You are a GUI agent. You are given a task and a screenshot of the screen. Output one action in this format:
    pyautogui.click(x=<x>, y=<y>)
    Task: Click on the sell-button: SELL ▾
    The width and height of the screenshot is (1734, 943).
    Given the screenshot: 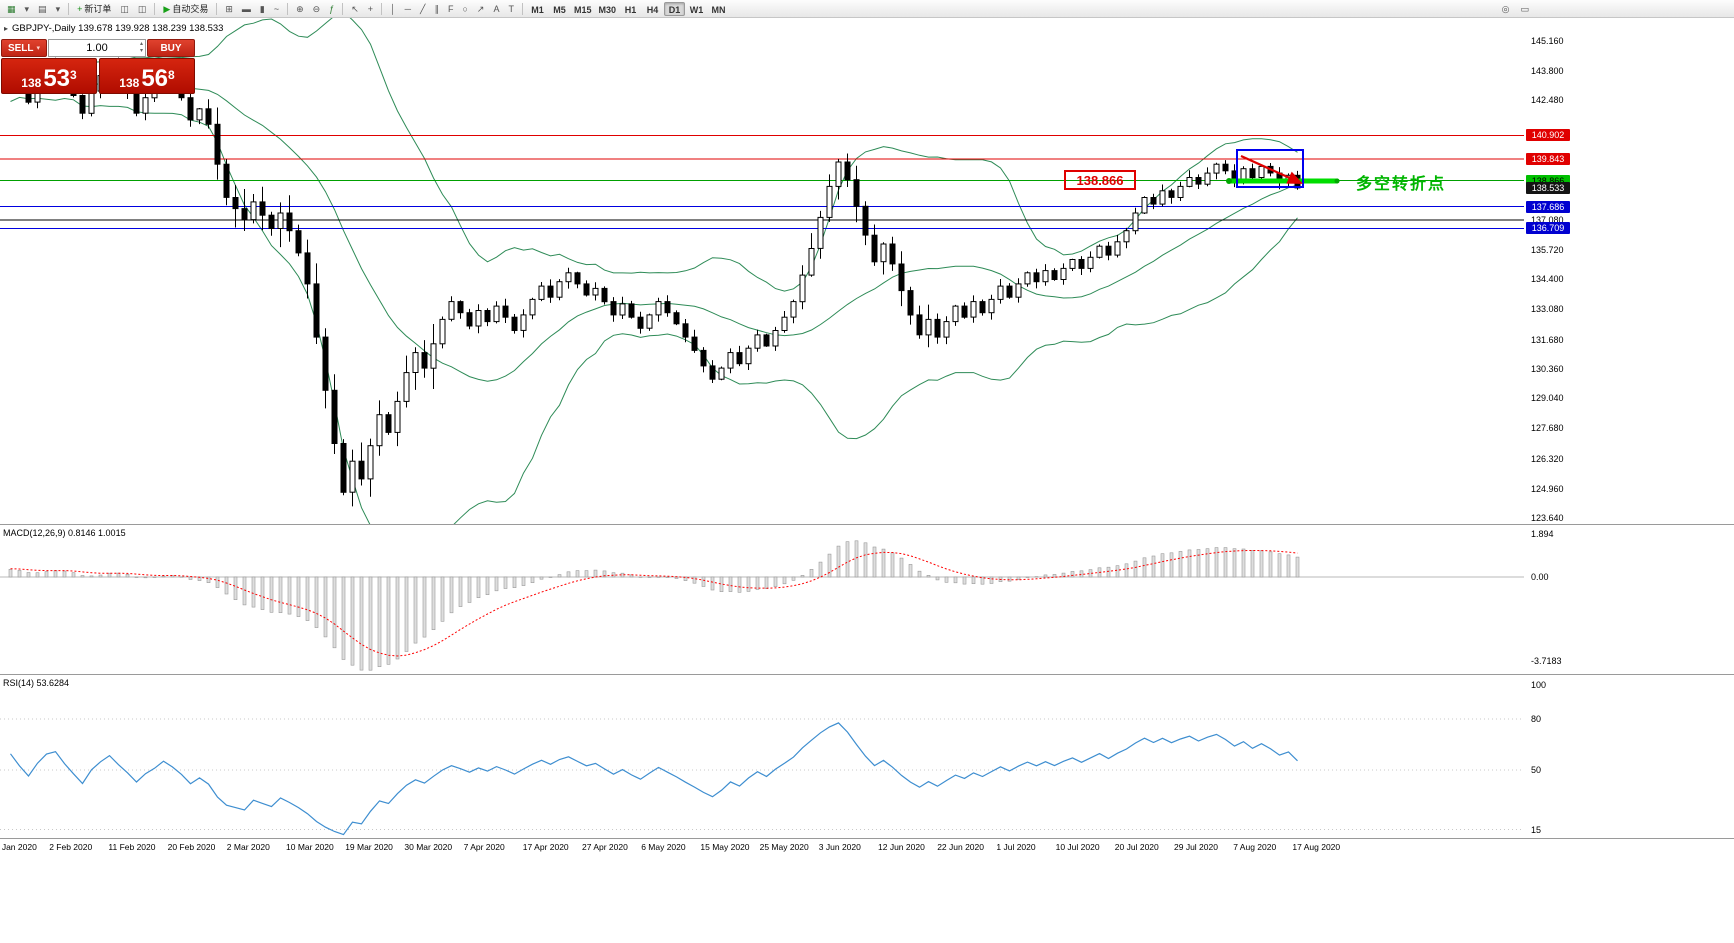 What is the action you would take?
    pyautogui.click(x=24, y=48)
    